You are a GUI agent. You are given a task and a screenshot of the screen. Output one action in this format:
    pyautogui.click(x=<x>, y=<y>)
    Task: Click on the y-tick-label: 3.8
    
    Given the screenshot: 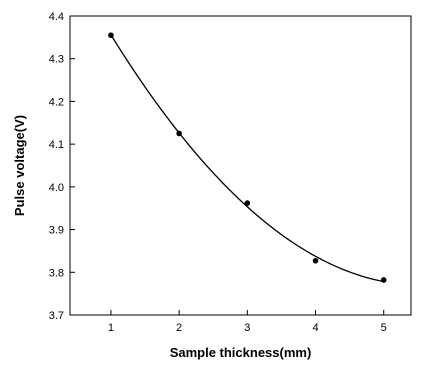 What is the action you would take?
    pyautogui.click(x=56, y=273)
    